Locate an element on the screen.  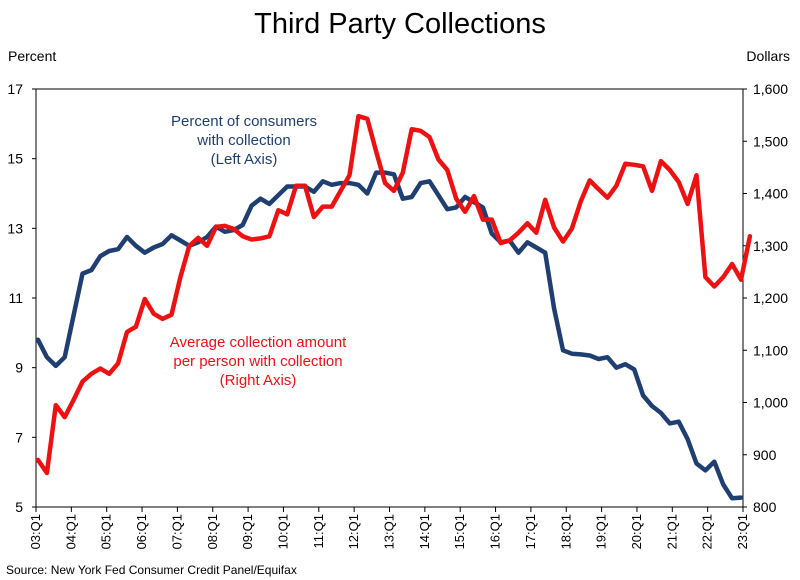
chart-title: Third Party Collections is located at coordinates (400, 24).